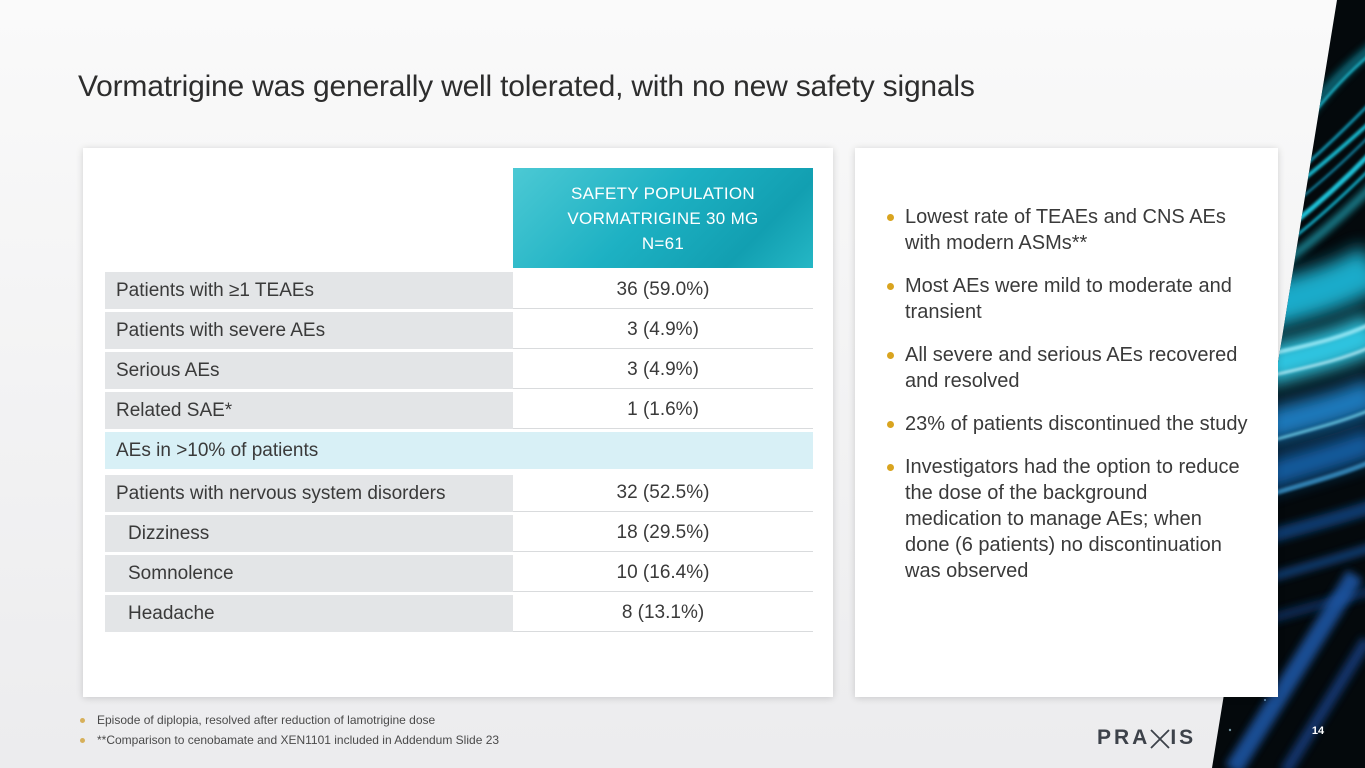  I want to click on table-row: Somnolence 10 (16.4%), so click(459, 573).